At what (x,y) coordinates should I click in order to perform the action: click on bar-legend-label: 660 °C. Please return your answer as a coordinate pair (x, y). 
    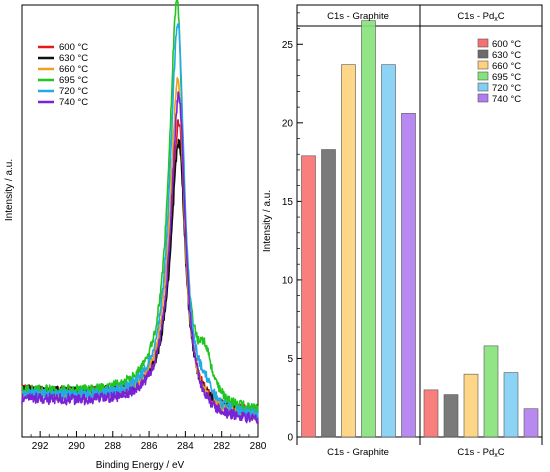
    Looking at the image, I should click on (506, 66).